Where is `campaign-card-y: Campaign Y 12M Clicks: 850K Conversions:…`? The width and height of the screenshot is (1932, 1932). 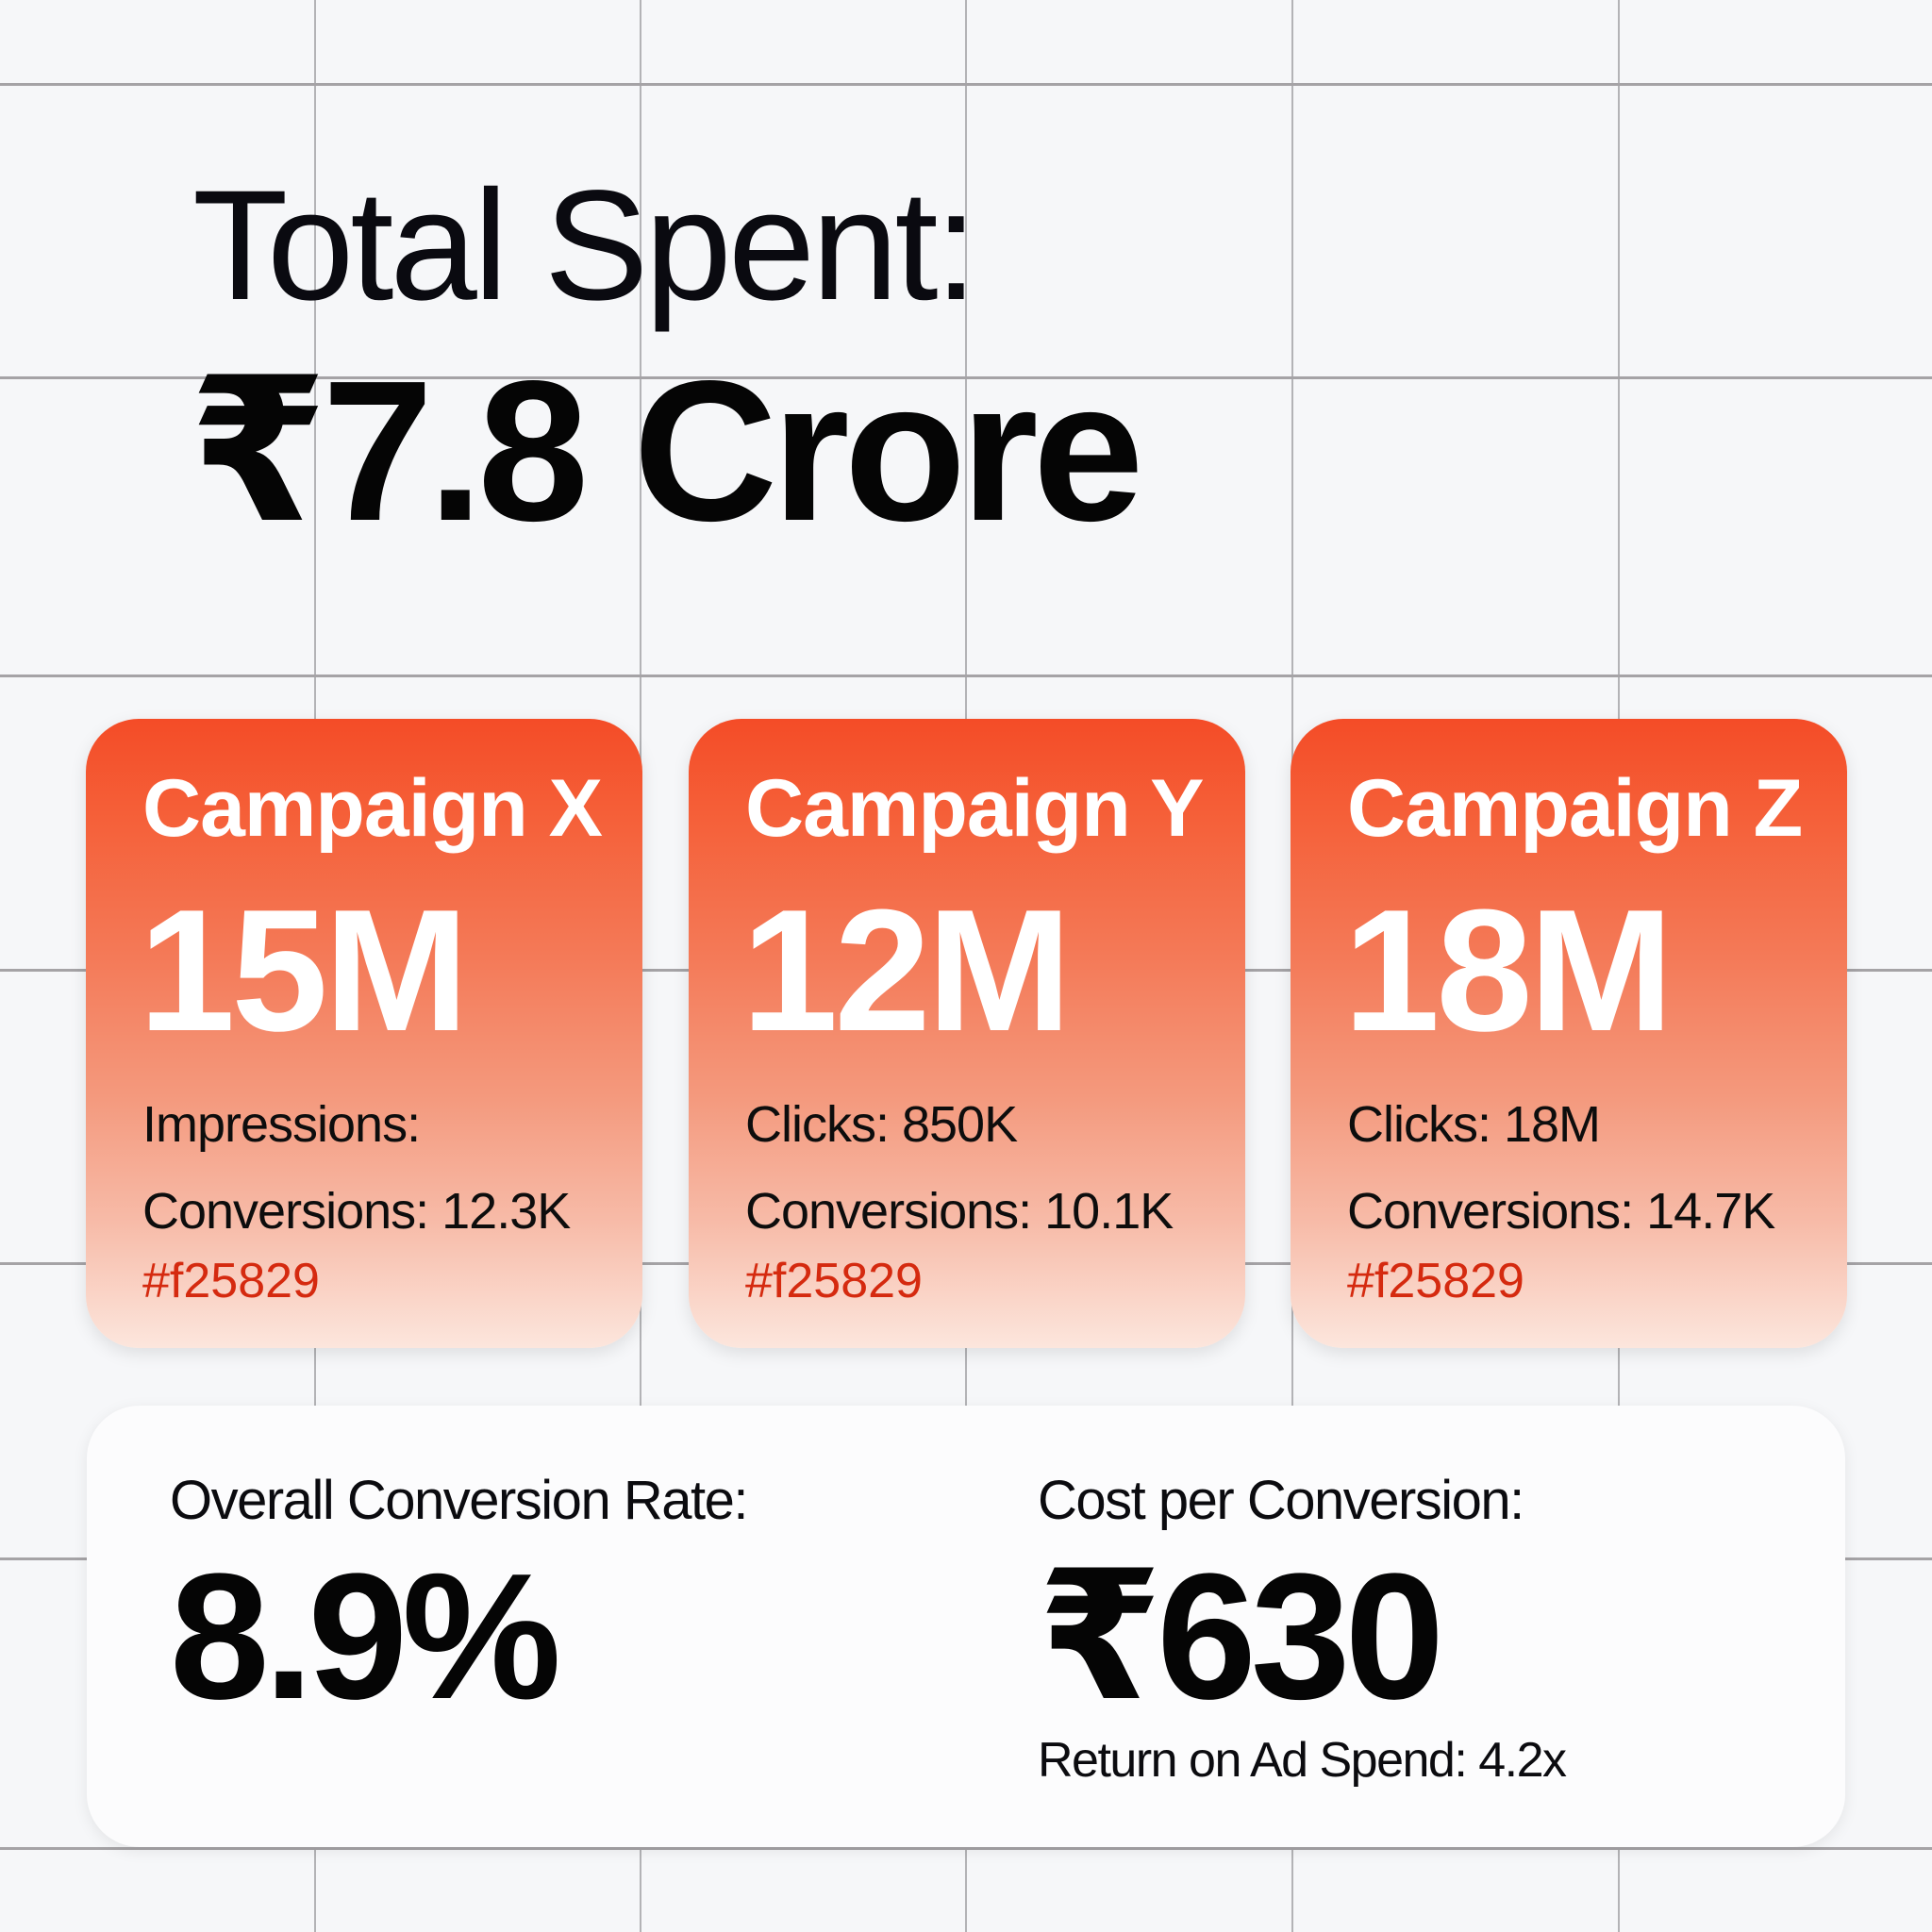
campaign-card-y: Campaign Y 12M Clicks: 850K Conversions:… is located at coordinates (967, 1033).